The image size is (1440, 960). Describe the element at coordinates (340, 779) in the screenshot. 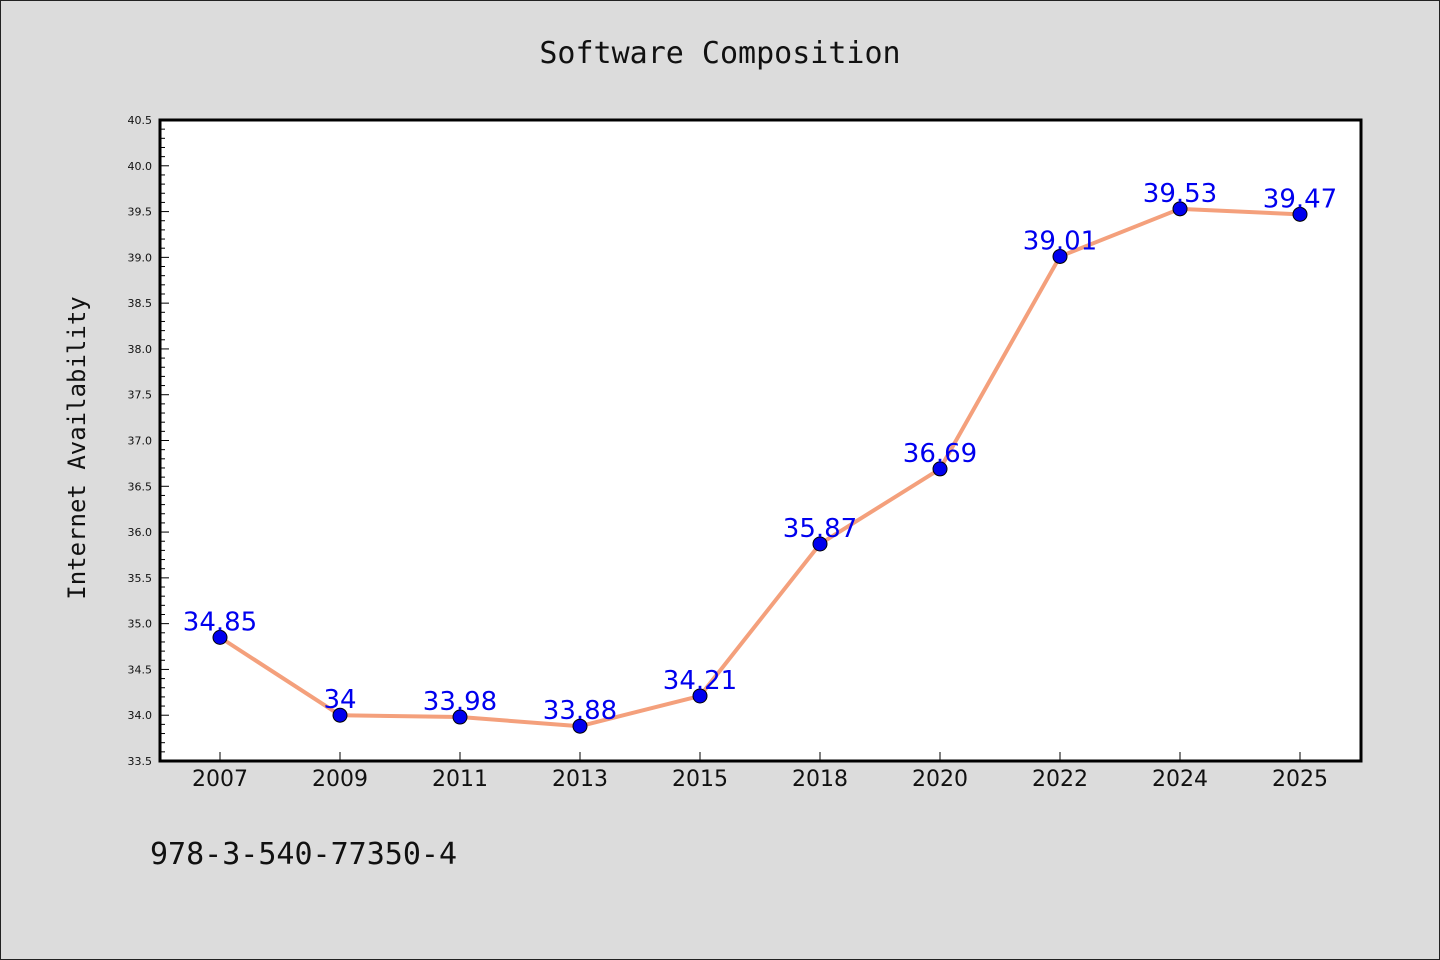

I see `x-tick-label: 2009` at that location.